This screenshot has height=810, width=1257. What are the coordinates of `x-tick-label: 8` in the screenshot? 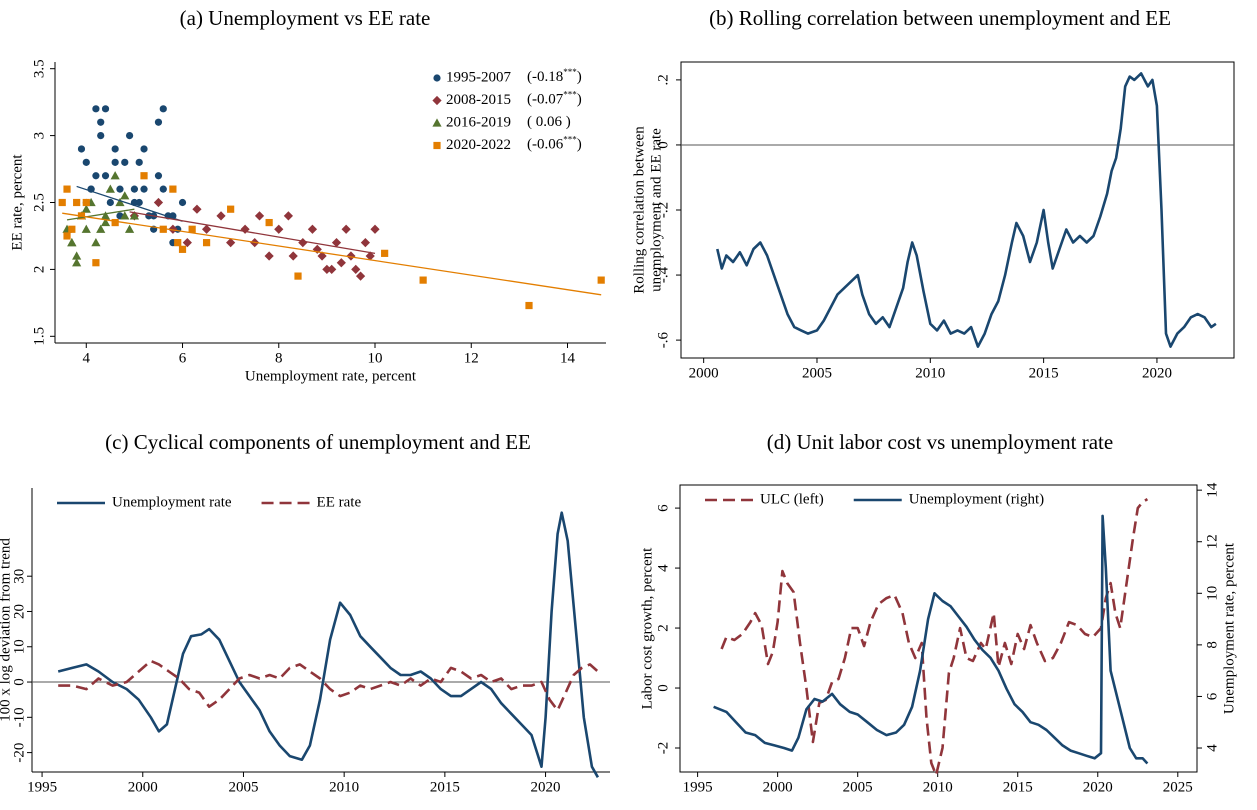 It's located at (279, 358).